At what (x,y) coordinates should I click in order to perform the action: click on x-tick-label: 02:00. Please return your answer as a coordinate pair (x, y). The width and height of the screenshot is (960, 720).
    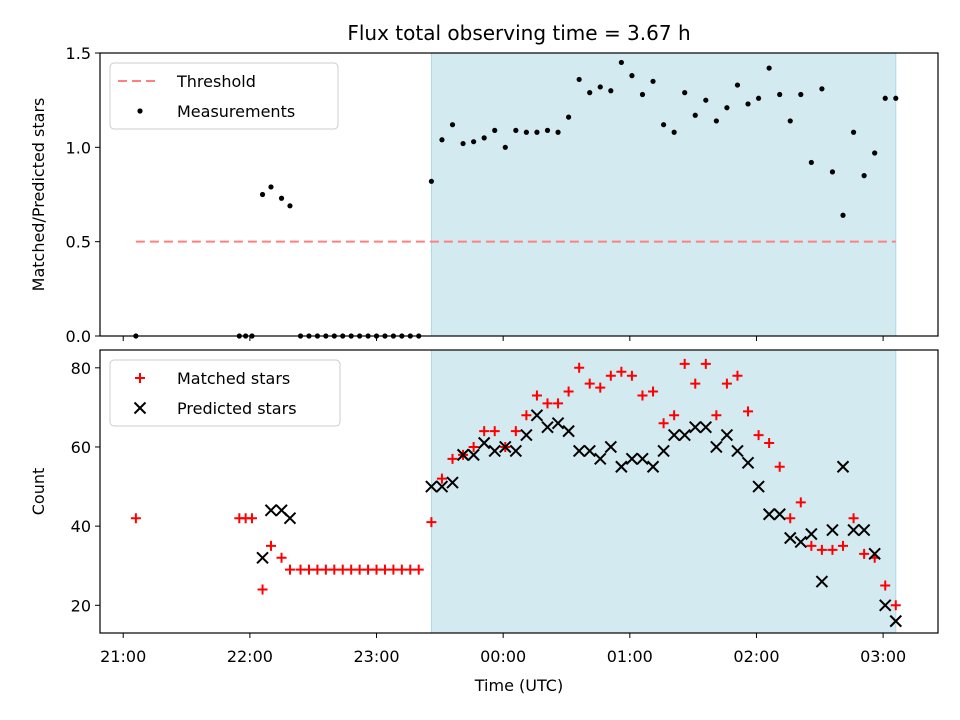
    Looking at the image, I should click on (756, 656).